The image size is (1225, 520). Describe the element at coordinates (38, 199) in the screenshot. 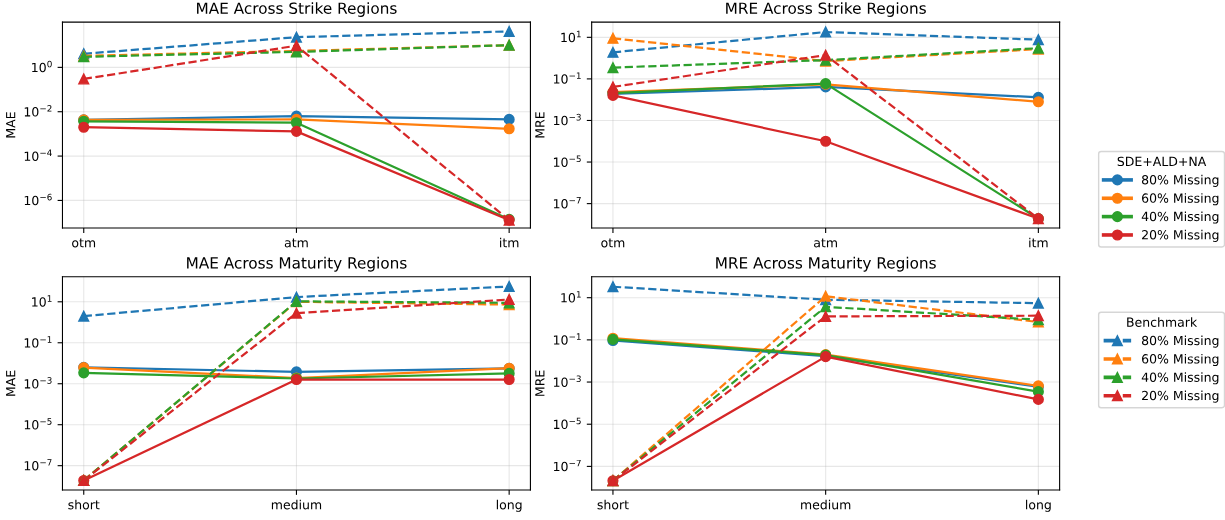

I see `y-tick-label: 10$^{−6}$` at that location.